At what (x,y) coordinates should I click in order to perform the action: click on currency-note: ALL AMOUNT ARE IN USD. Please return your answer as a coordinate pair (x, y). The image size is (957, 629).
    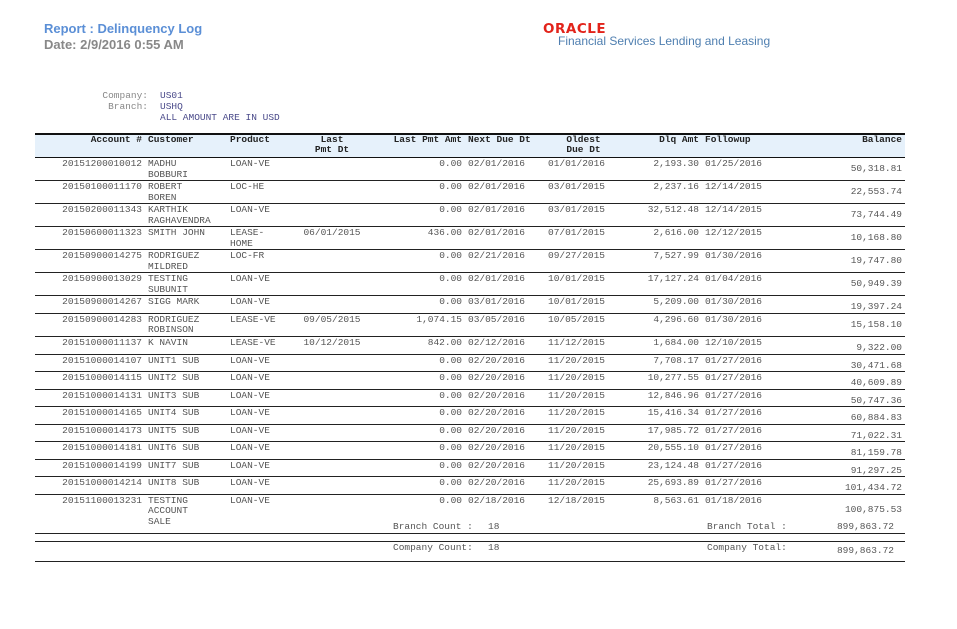
    Looking at the image, I should click on (220, 117).